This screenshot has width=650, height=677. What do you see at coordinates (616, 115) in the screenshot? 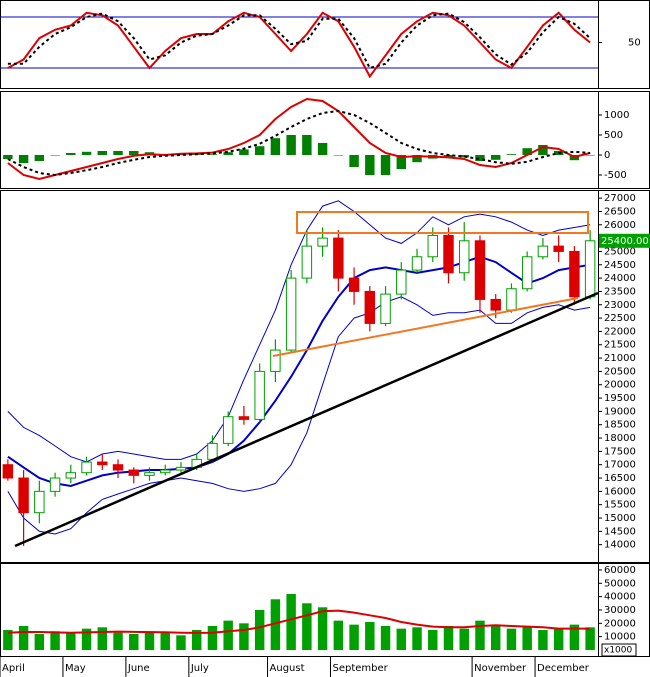
I see `y-tick-label: 1000` at bounding box center [616, 115].